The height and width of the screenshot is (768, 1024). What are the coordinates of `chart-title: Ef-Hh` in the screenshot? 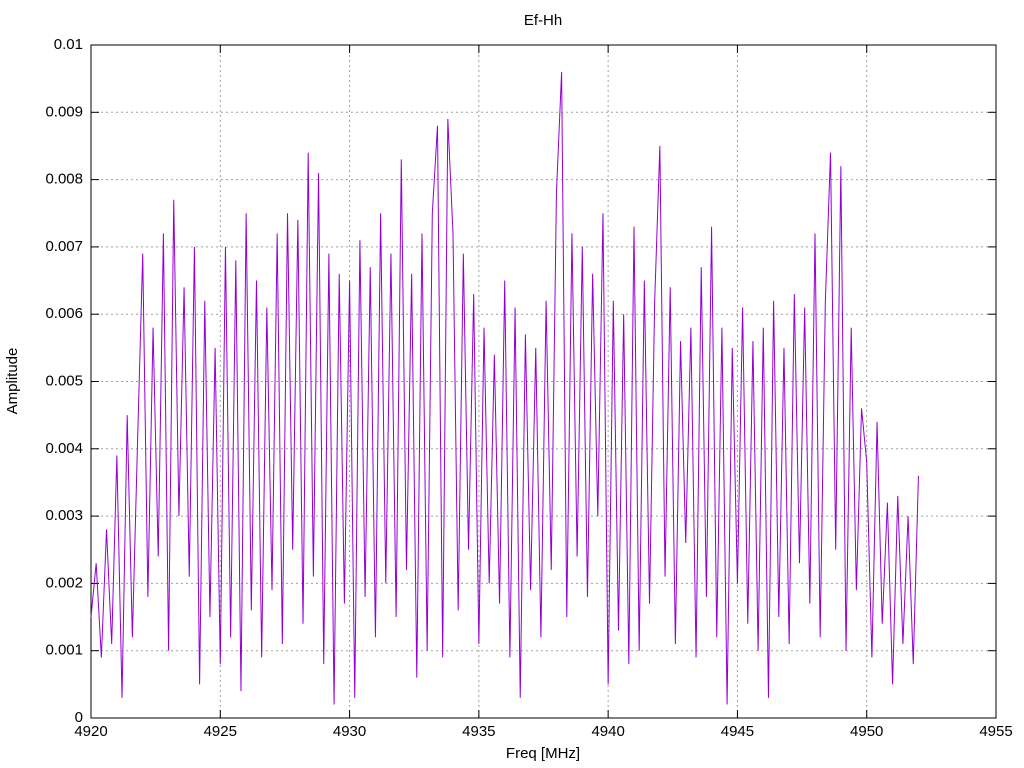 It's located at (543, 20).